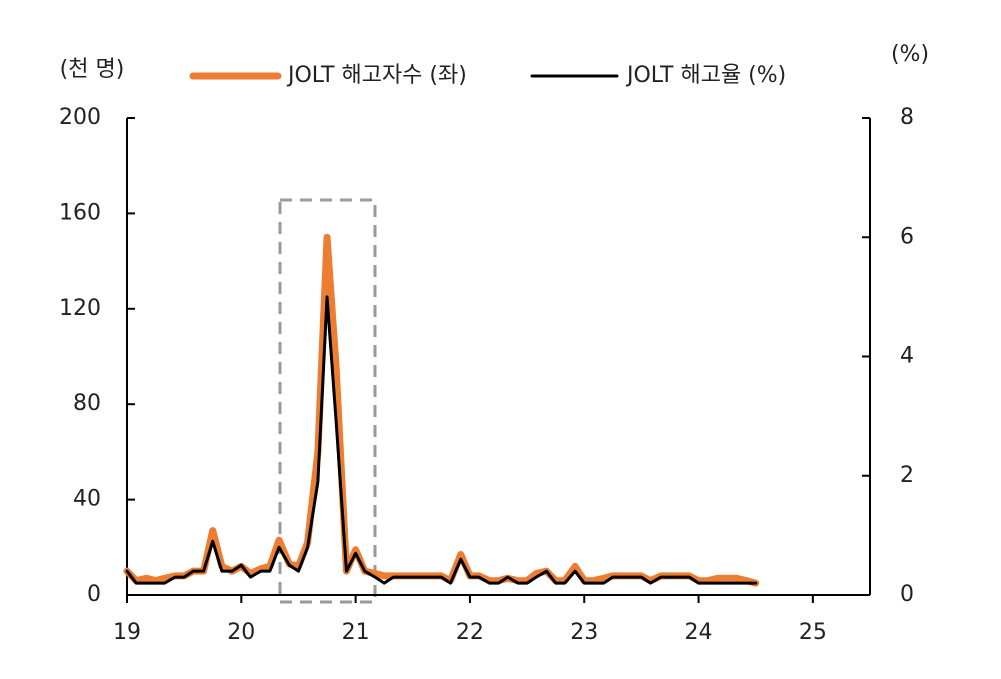  What do you see at coordinates (584, 632) in the screenshot?
I see `x-tick-label: 23` at bounding box center [584, 632].